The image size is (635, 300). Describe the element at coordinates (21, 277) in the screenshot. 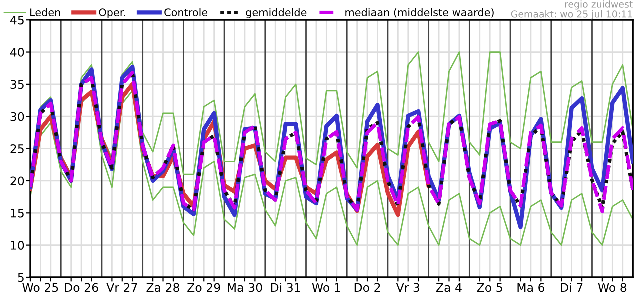

I see `y-tick-label: 5` at that location.